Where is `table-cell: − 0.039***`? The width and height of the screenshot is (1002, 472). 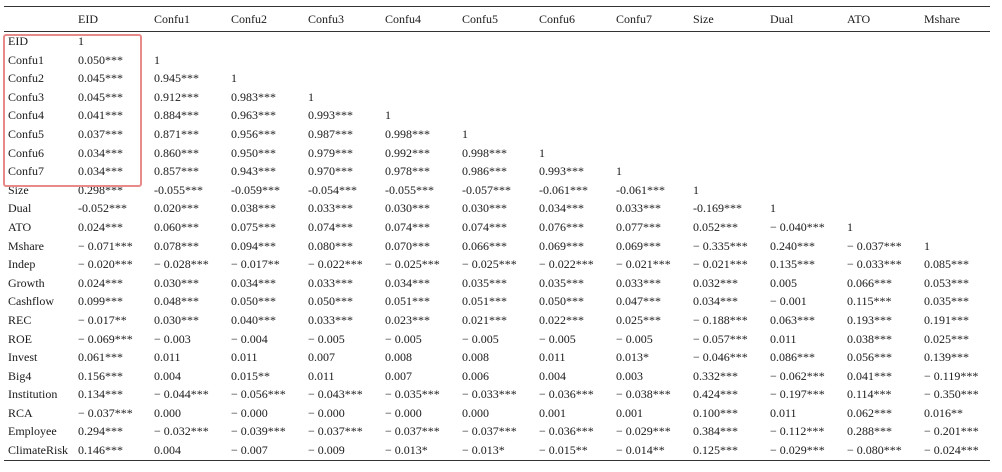 table-cell: − 0.039*** is located at coordinates (258, 431).